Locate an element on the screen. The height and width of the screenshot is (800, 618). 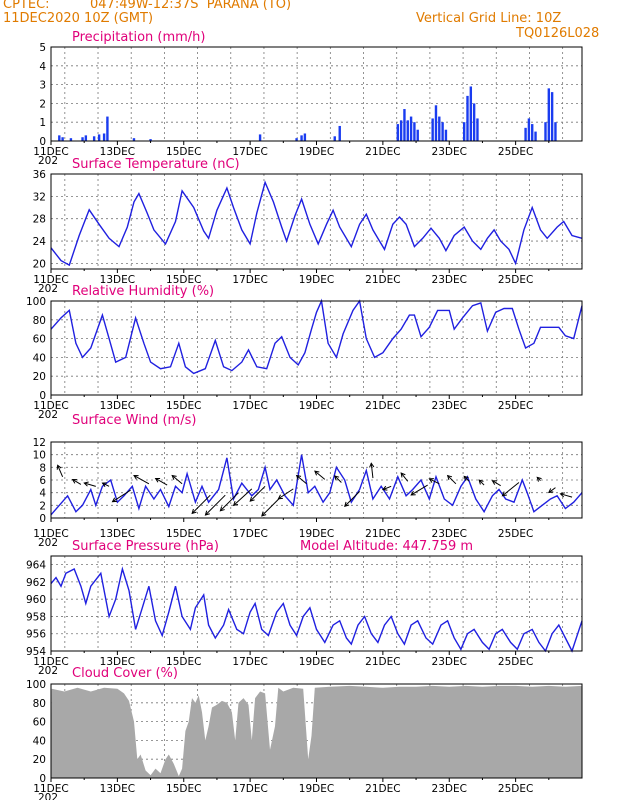
pres-xtick-label: 11DEC is located at coordinates (50, 662).